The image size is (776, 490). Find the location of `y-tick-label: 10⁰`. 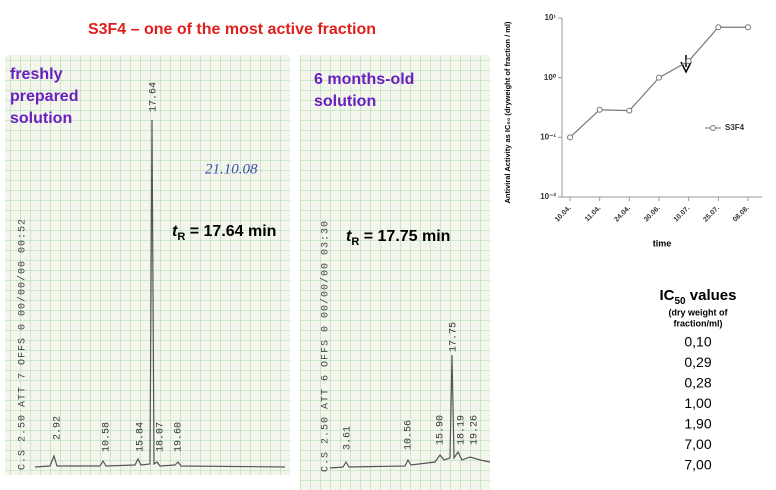

y-tick-label: 10⁰ is located at coordinates (550, 77).